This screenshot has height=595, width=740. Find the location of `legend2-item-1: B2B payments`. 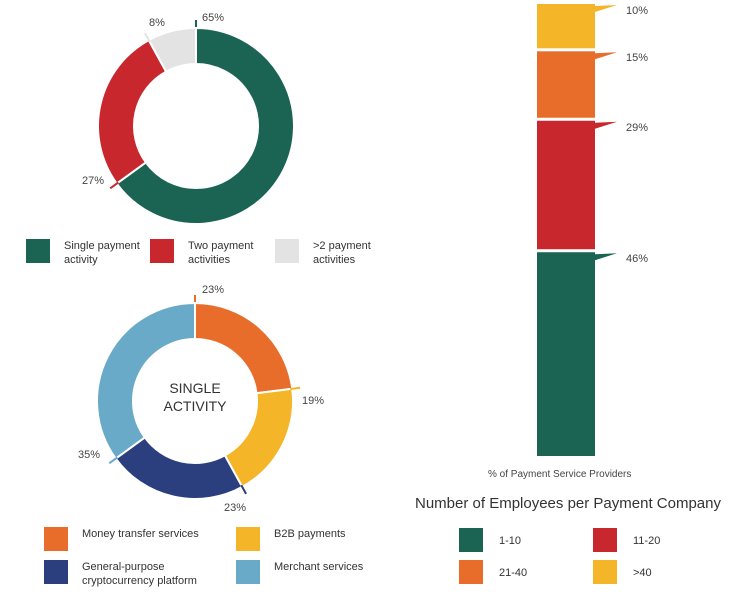

legend2-item-1: B2B payments is located at coordinates (291, 539).